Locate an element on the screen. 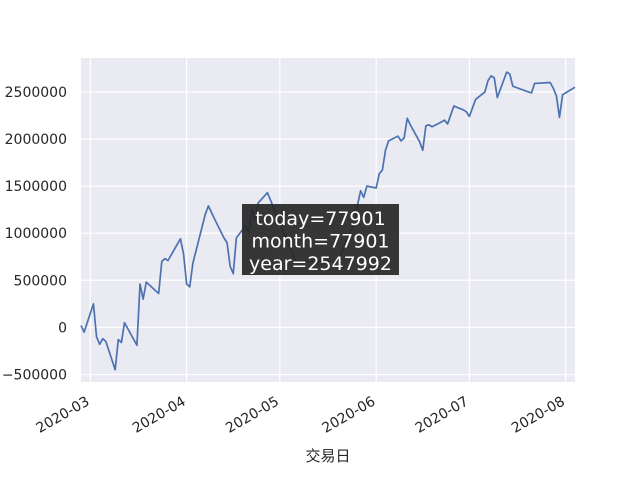 The height and width of the screenshot is (480, 640). x-tick-label: 2020-04 is located at coordinates (159, 415).